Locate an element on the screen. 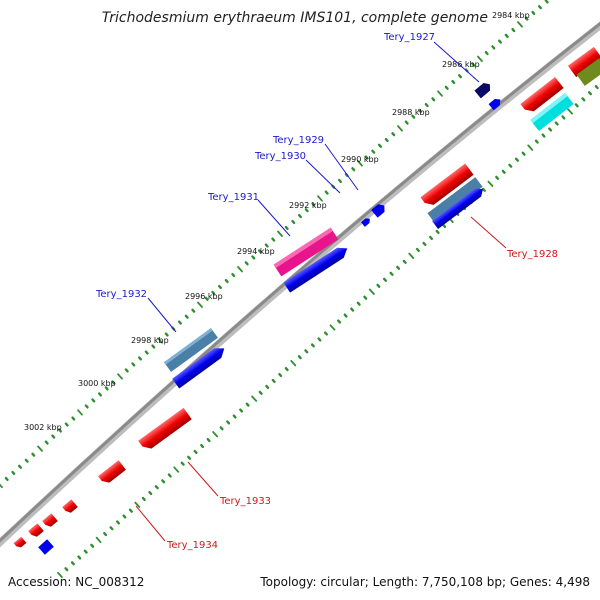 Image resolution: width=600 pixels, height=600 pixels. gene-tery-1932 is located at coordinates (200, 366).